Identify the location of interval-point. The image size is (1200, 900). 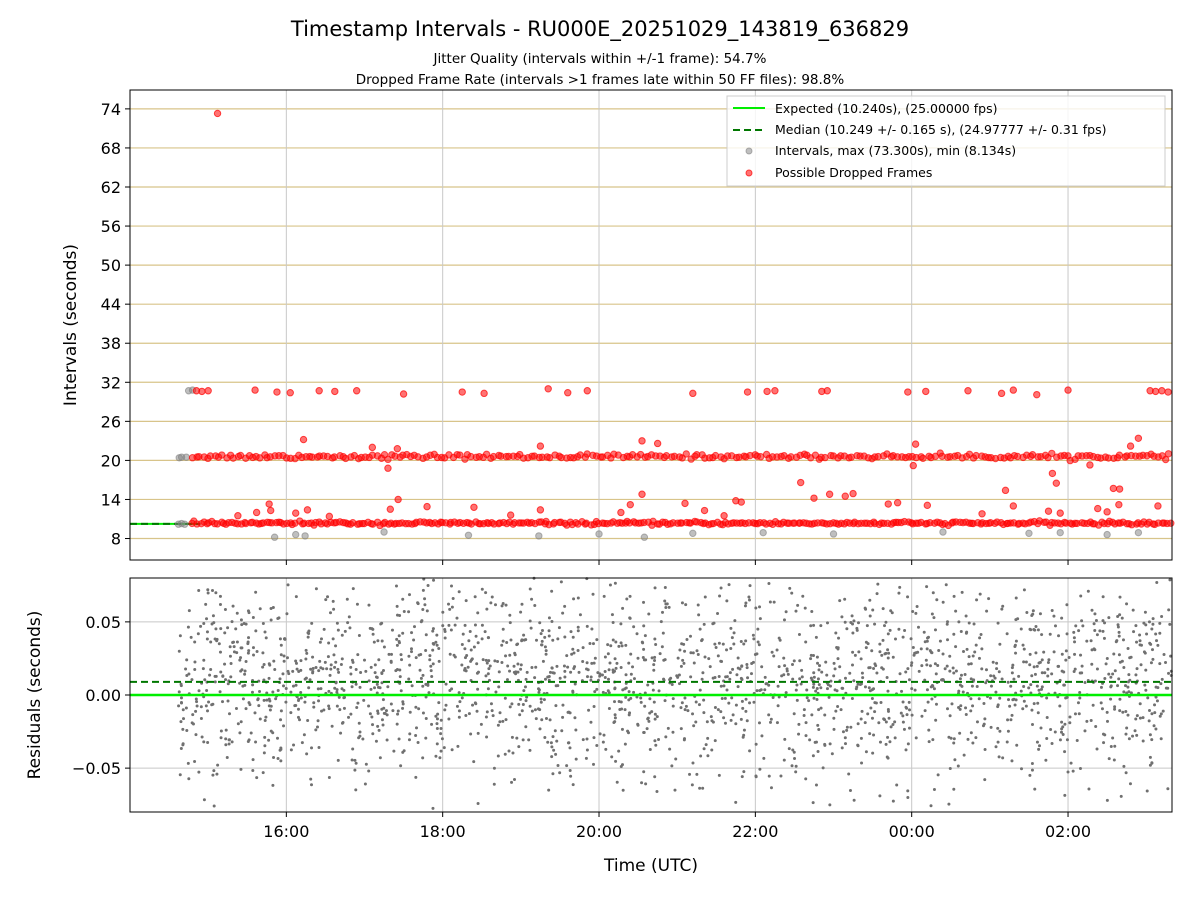
(1029, 533).